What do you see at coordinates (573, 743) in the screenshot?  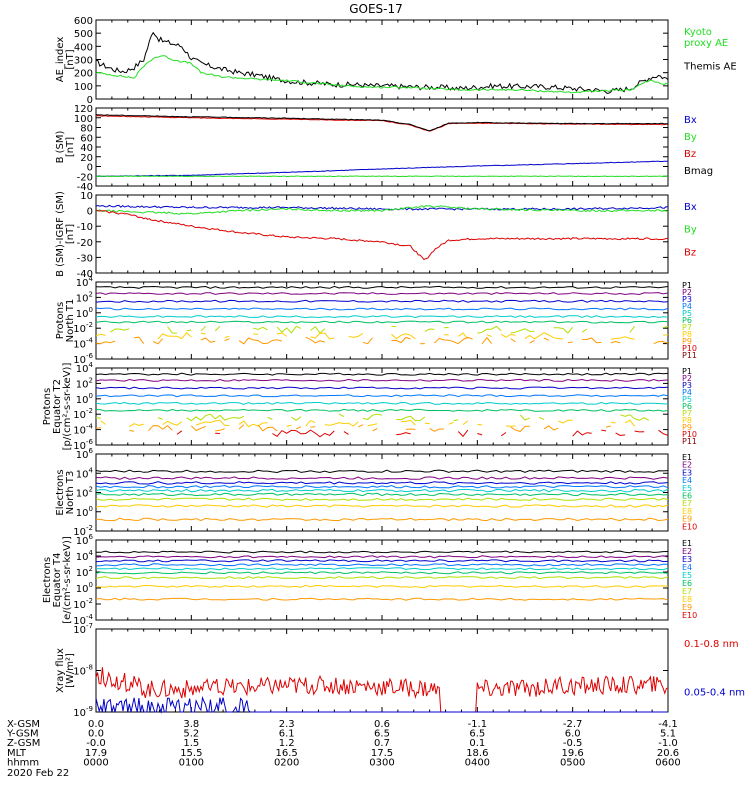 I see `ephemeris-value: -0.5` at bounding box center [573, 743].